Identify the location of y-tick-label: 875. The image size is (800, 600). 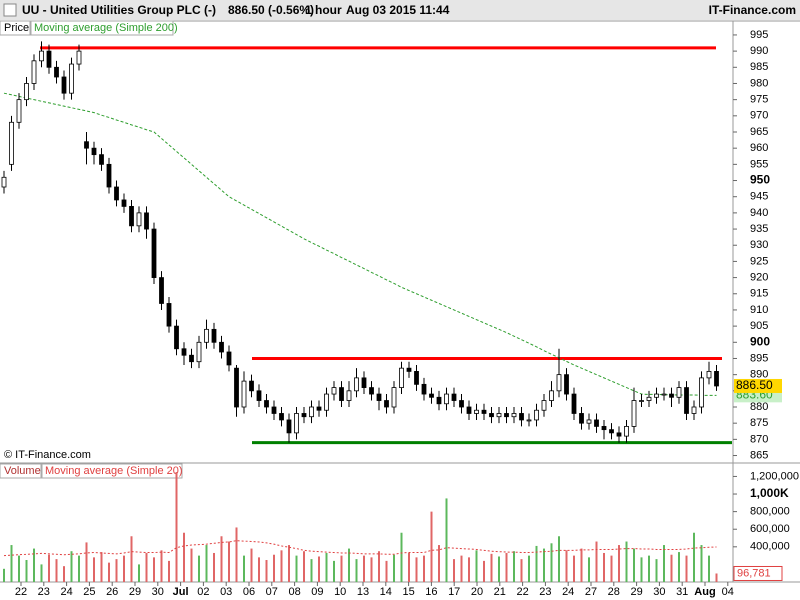
(759, 423).